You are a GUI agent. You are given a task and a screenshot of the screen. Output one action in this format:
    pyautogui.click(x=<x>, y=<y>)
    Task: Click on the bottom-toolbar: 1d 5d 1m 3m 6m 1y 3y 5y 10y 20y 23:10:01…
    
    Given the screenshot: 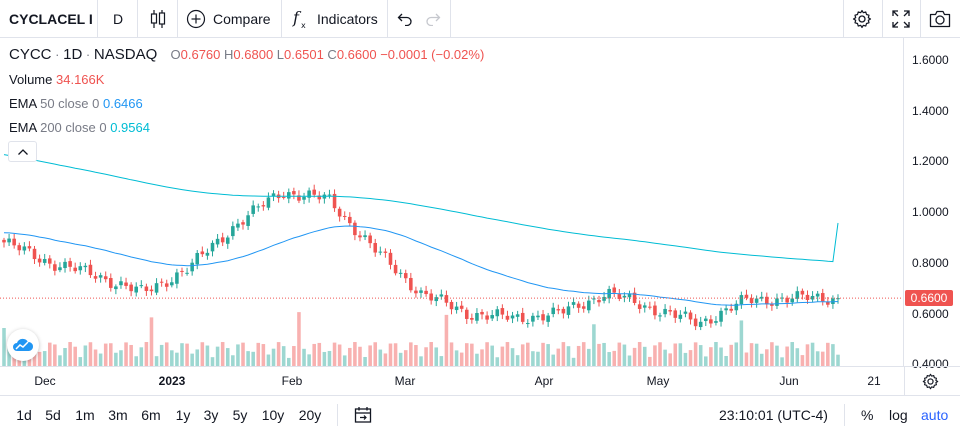 What is the action you would take?
    pyautogui.click(x=480, y=414)
    